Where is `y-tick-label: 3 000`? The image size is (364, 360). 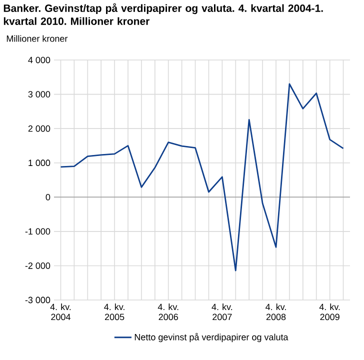
y-tick-label: 3 000 is located at coordinates (39, 94).